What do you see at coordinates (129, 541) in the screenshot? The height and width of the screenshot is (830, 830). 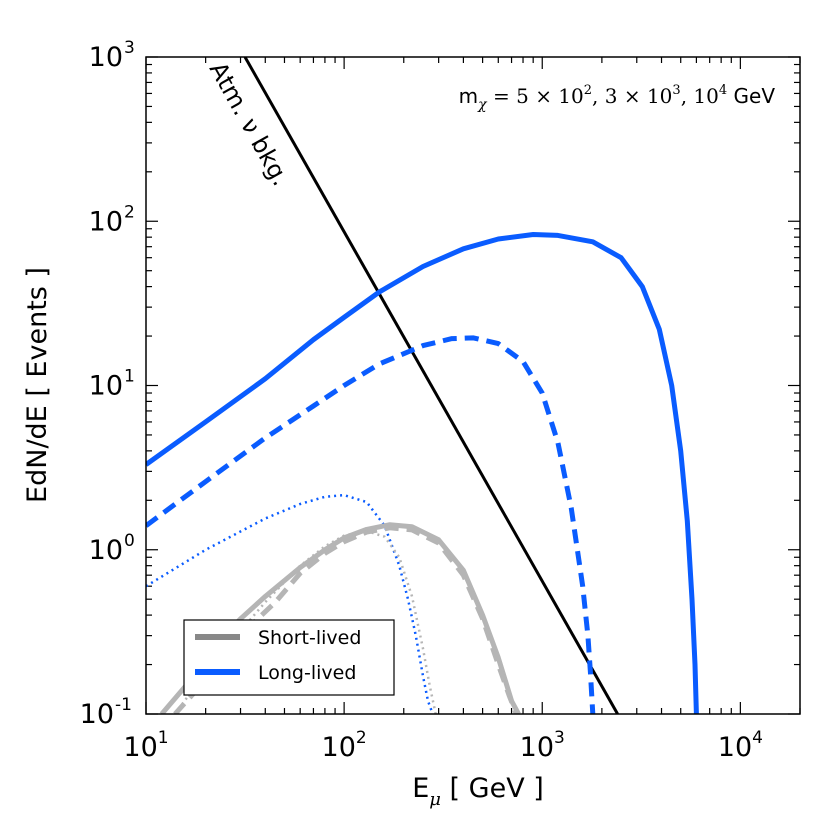 I see `y-tick-label-exp: 0` at bounding box center [129, 541].